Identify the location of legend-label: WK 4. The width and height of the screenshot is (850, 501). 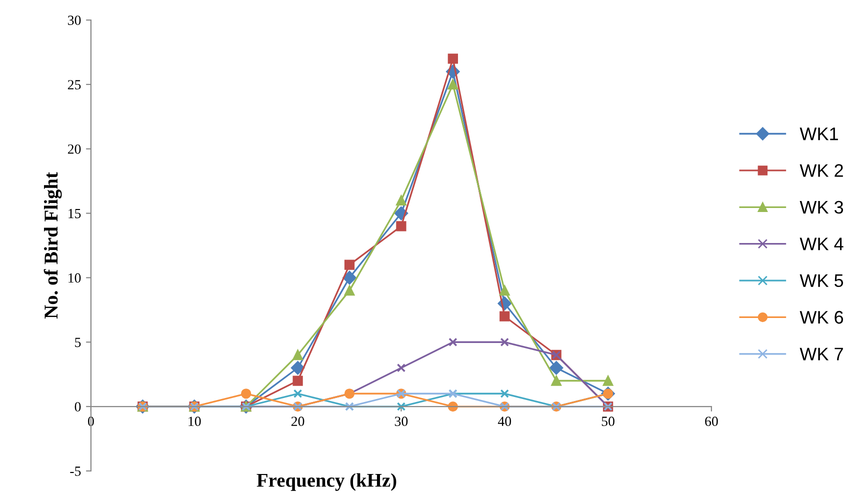
(822, 244).